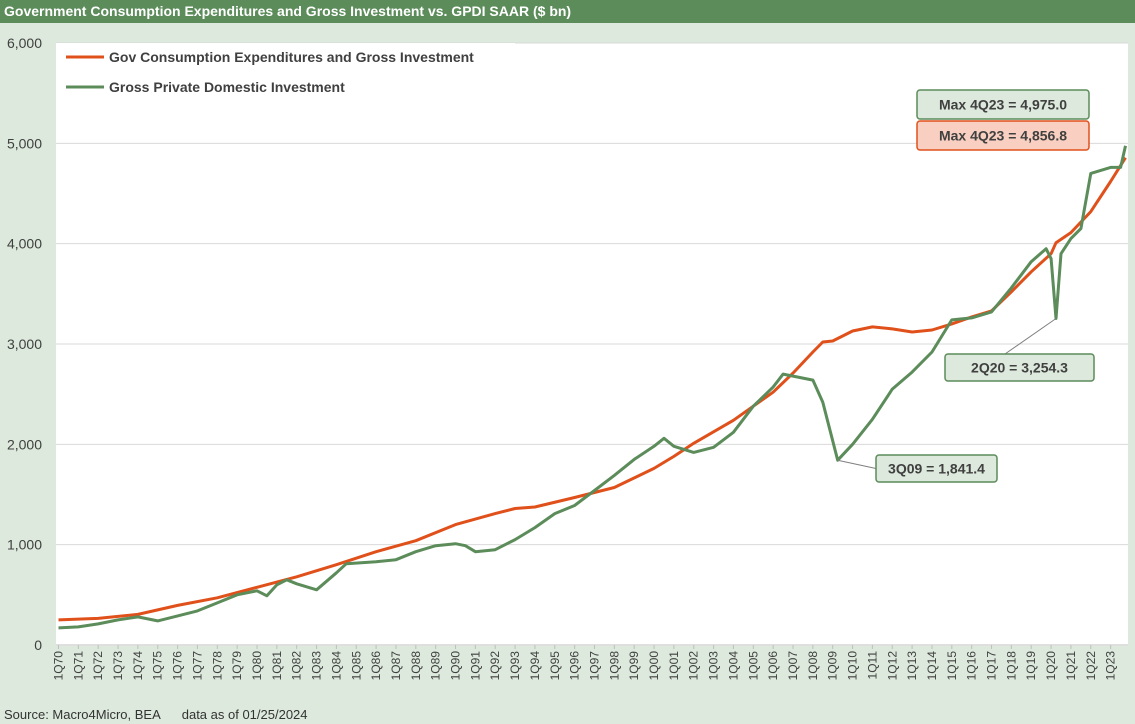 This screenshot has height=724, width=1135. What do you see at coordinates (197, 666) in the screenshot?
I see `x-tick-label: 1Q77` at bounding box center [197, 666].